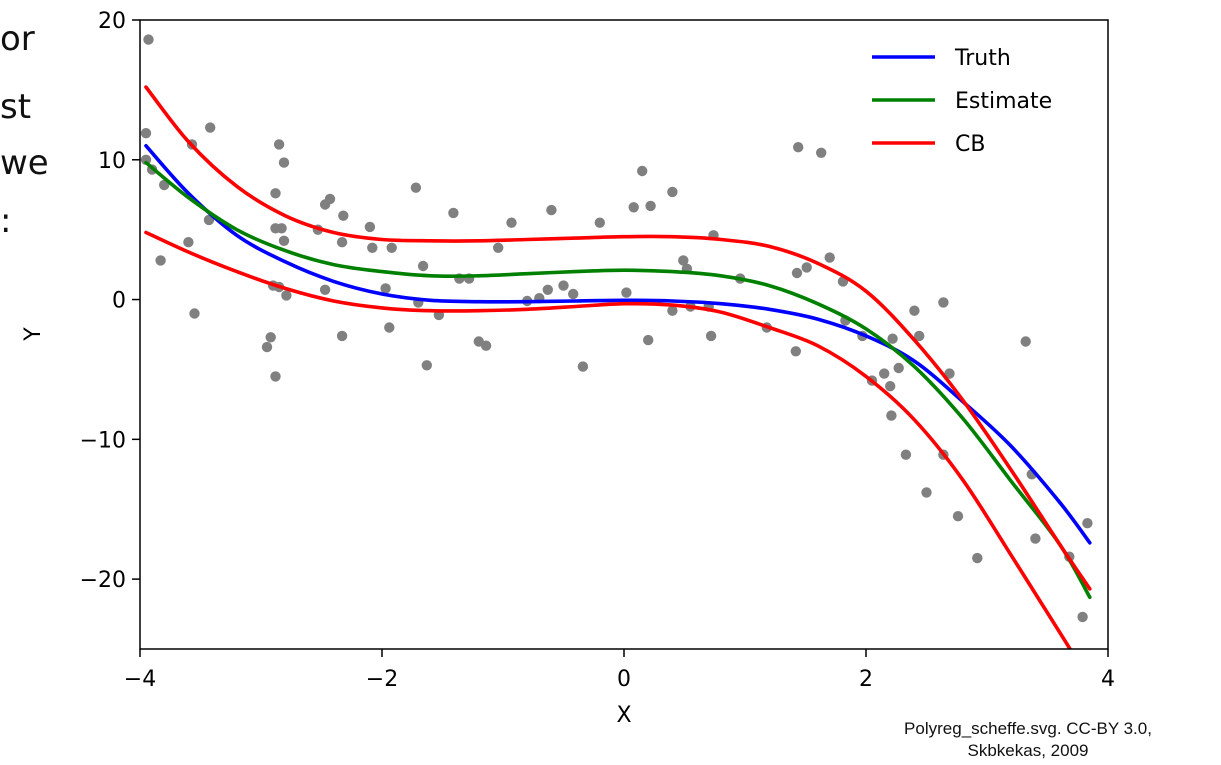 The image size is (1221, 765). I want to click on x-tick-label: 0, so click(624, 679).